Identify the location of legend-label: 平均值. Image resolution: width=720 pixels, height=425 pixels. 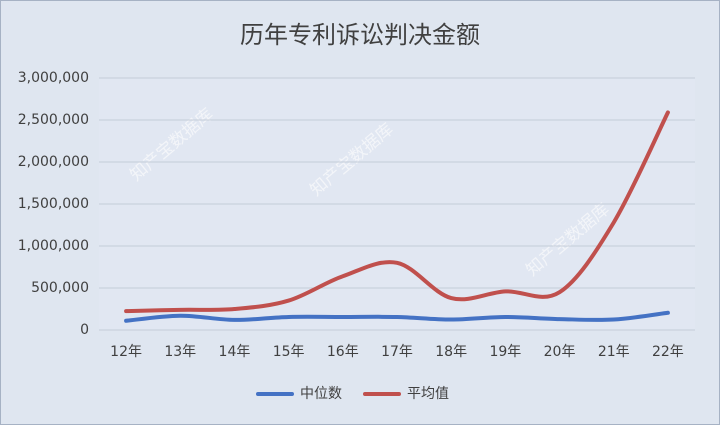
(428, 394).